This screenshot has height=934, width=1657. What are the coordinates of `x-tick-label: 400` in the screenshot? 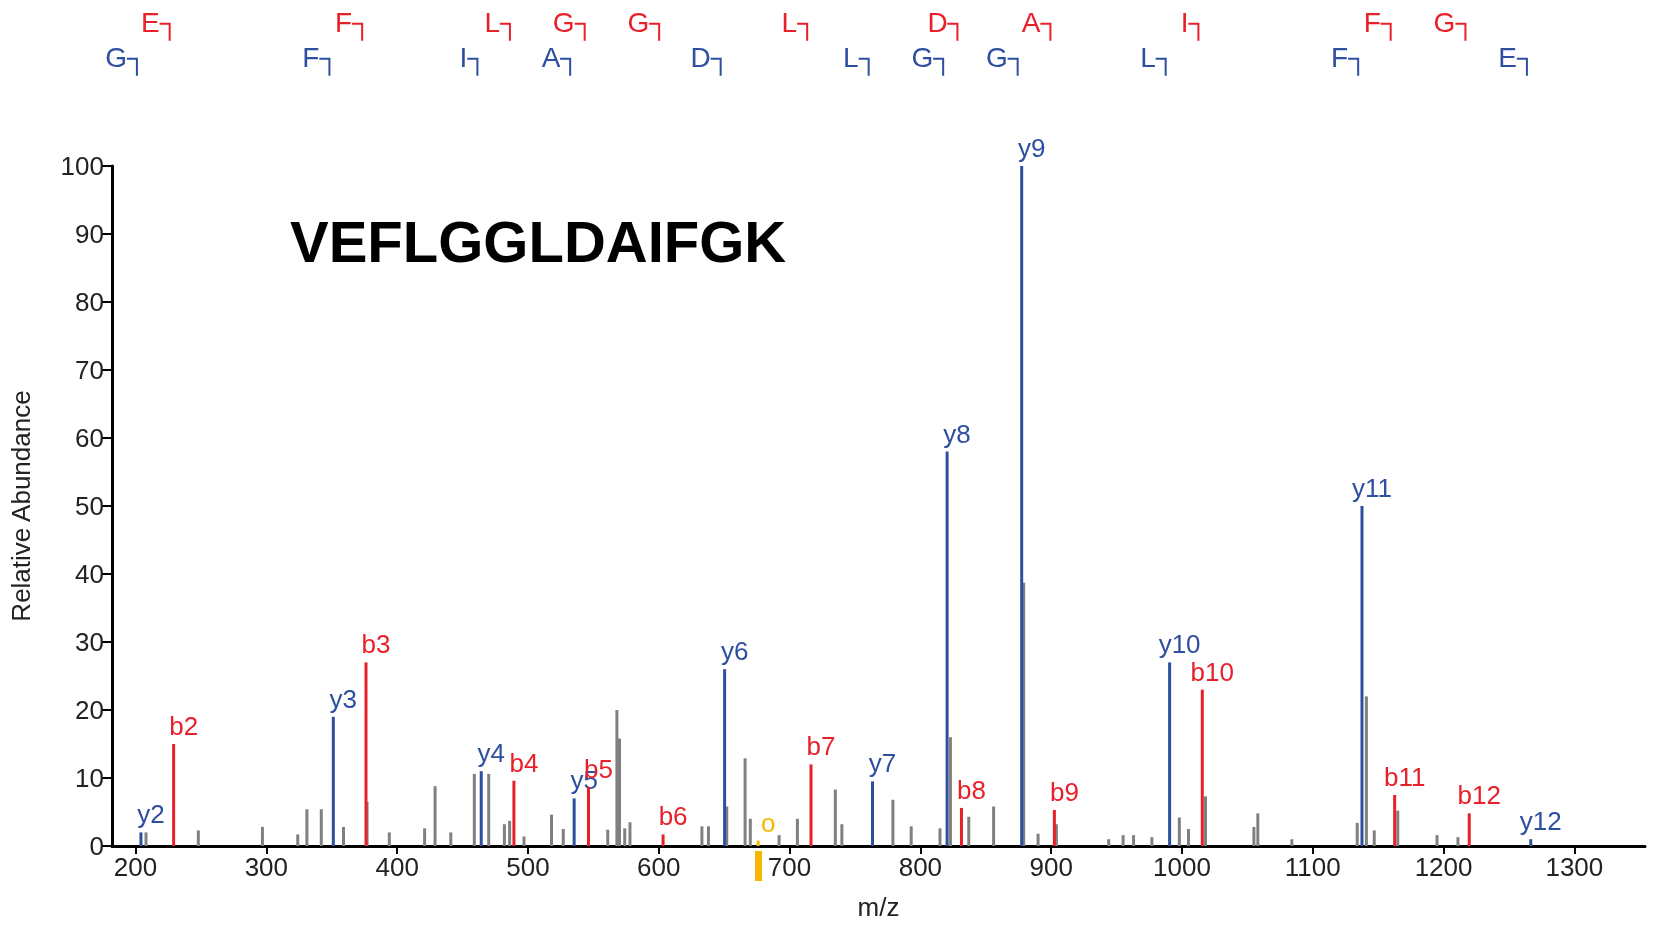 It's located at (397, 867).